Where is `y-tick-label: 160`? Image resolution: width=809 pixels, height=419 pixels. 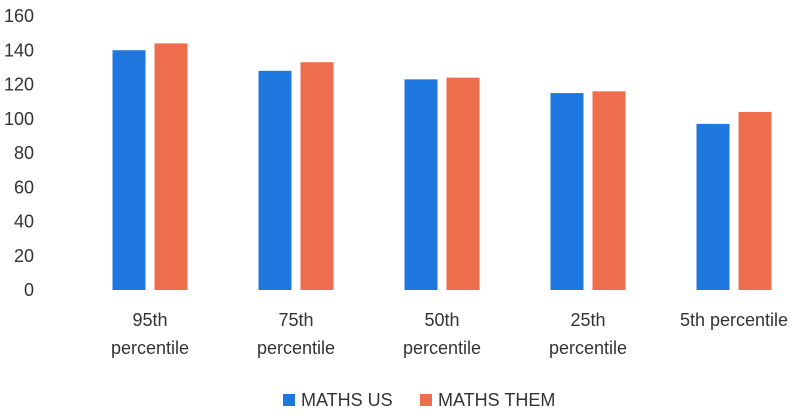 y-tick-label: 160 is located at coordinates (19, 16).